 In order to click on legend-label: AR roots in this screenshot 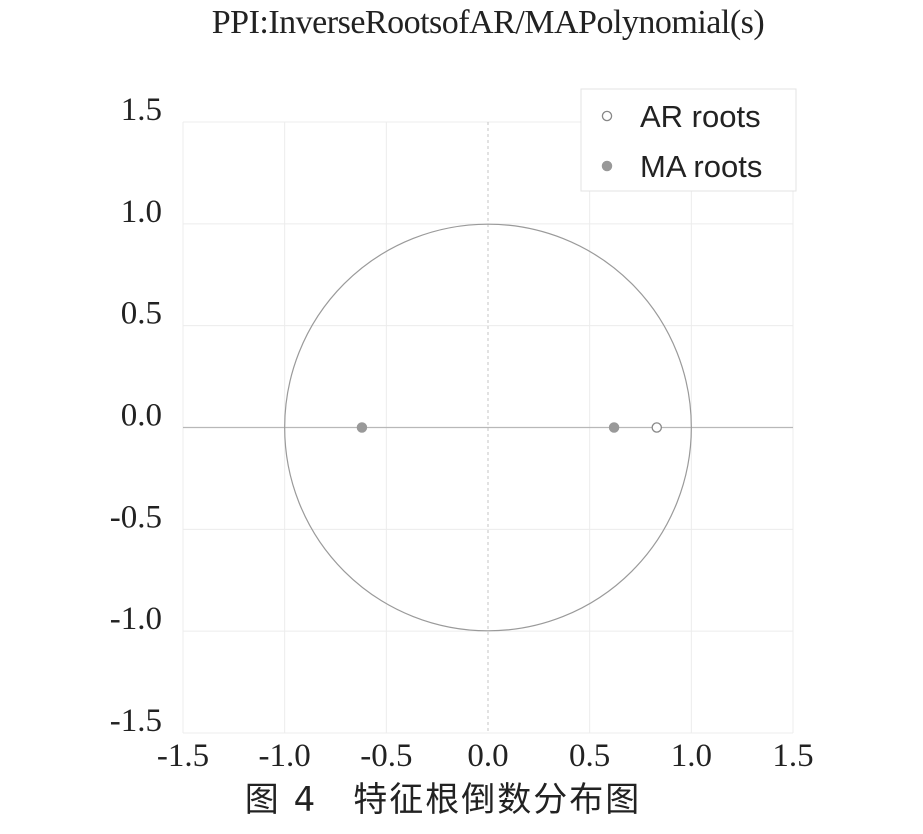, I will do `click(700, 116)`.